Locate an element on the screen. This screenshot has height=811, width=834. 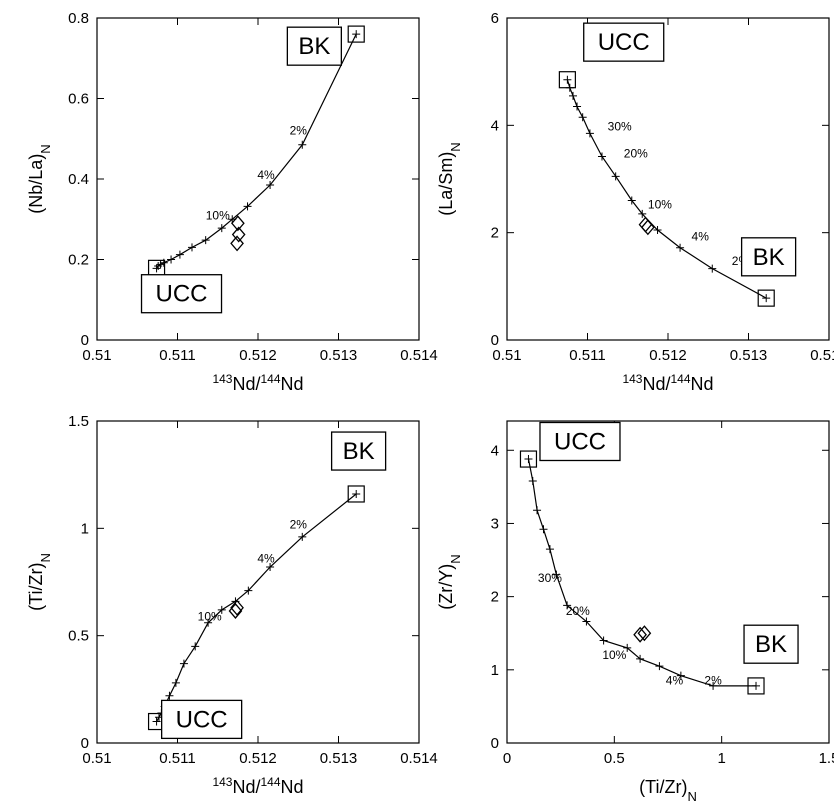
y-axis-label: (La/Sm)N is located at coordinates (449, 178).